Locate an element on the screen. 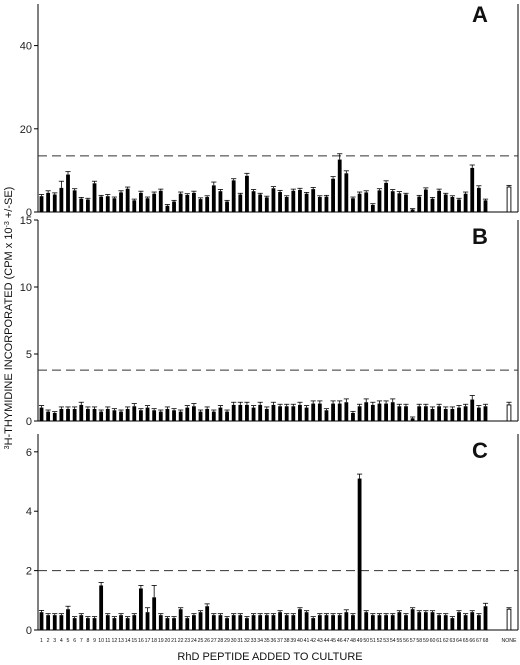 This screenshot has width=520, height=665. x-tick-label: 19 is located at coordinates (161, 641).